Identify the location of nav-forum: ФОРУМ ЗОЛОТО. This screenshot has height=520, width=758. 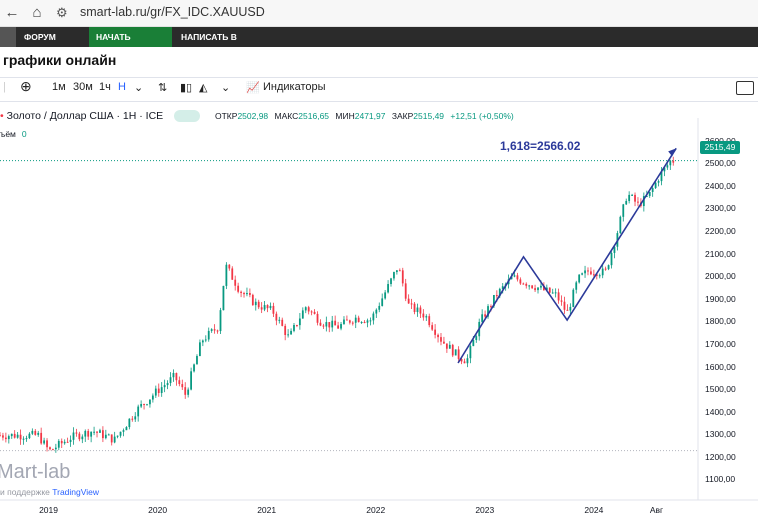
(42, 47).